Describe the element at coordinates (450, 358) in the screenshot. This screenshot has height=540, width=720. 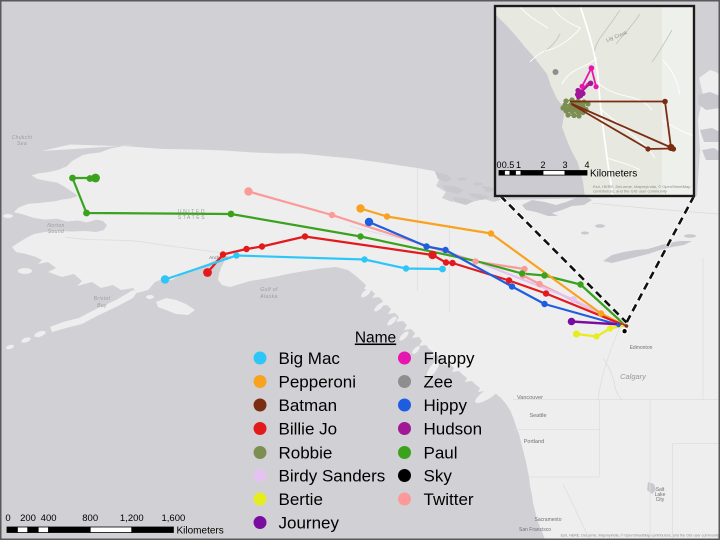
I see `svg-text: Flappy` at that location.